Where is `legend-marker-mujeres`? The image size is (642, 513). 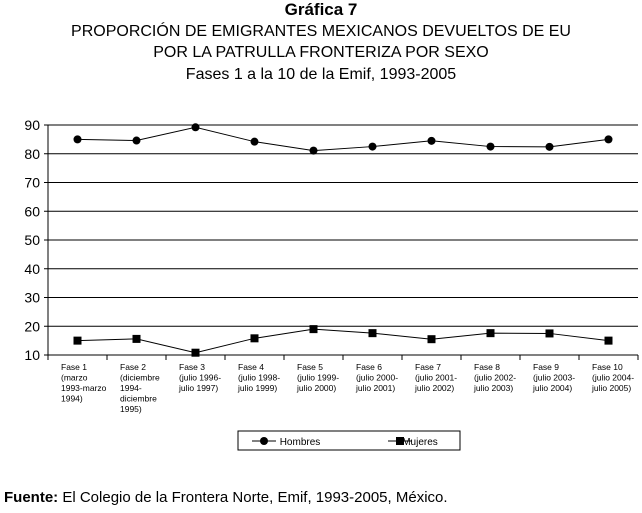
legend-marker-mujeres is located at coordinates (400, 441).